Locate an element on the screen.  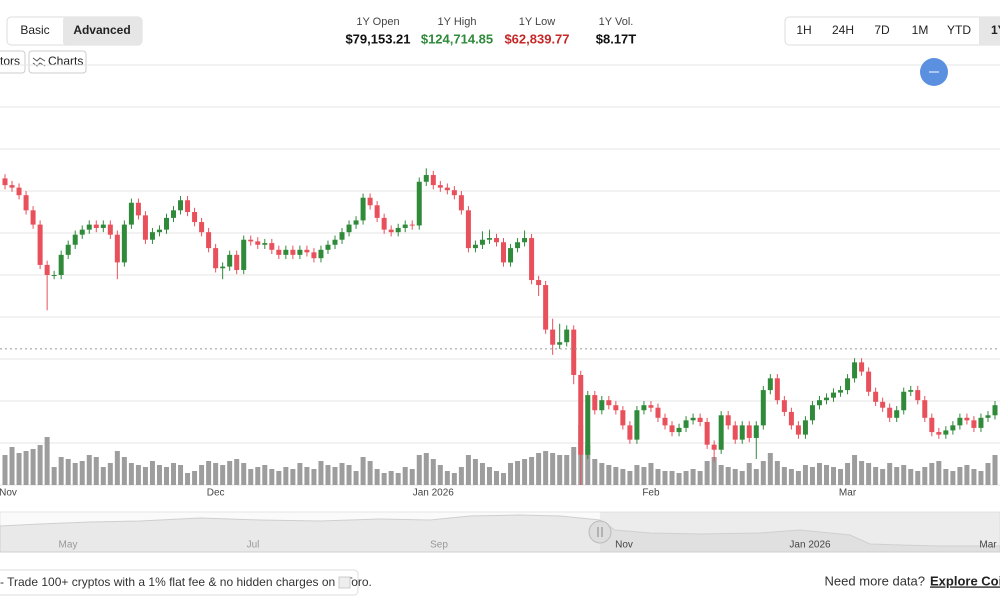
navigator-label: May is located at coordinates (68, 545).